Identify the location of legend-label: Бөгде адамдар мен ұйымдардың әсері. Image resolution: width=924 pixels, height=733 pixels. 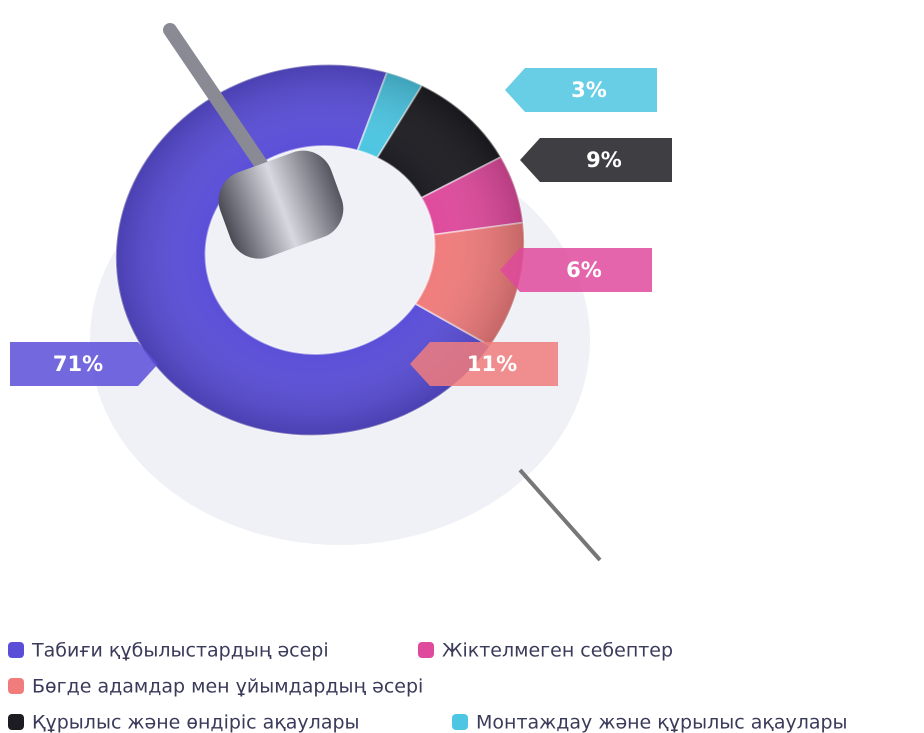
(227, 687).